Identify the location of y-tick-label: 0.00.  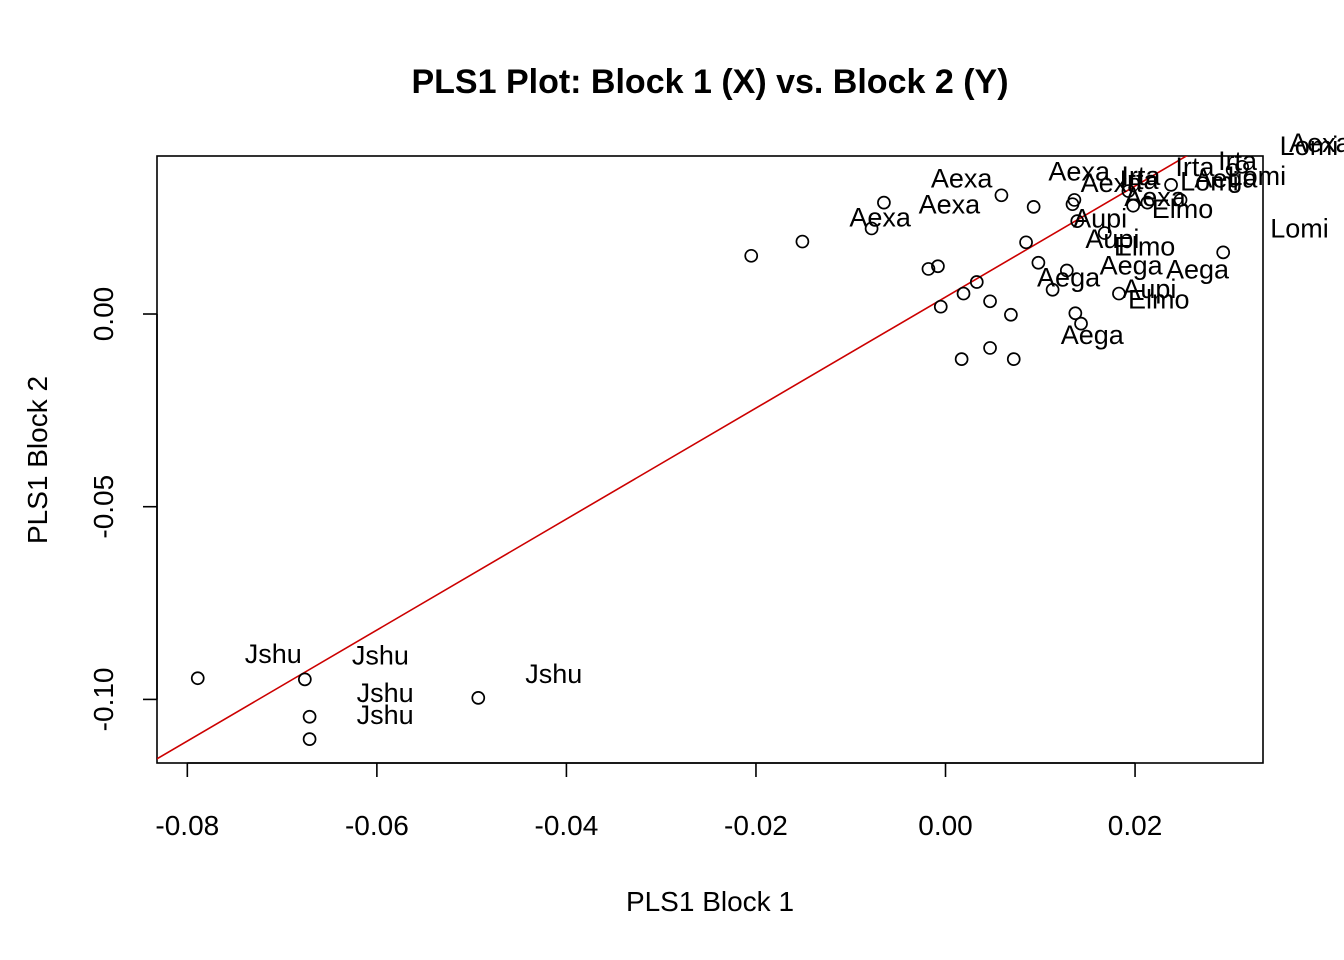
(103, 314).